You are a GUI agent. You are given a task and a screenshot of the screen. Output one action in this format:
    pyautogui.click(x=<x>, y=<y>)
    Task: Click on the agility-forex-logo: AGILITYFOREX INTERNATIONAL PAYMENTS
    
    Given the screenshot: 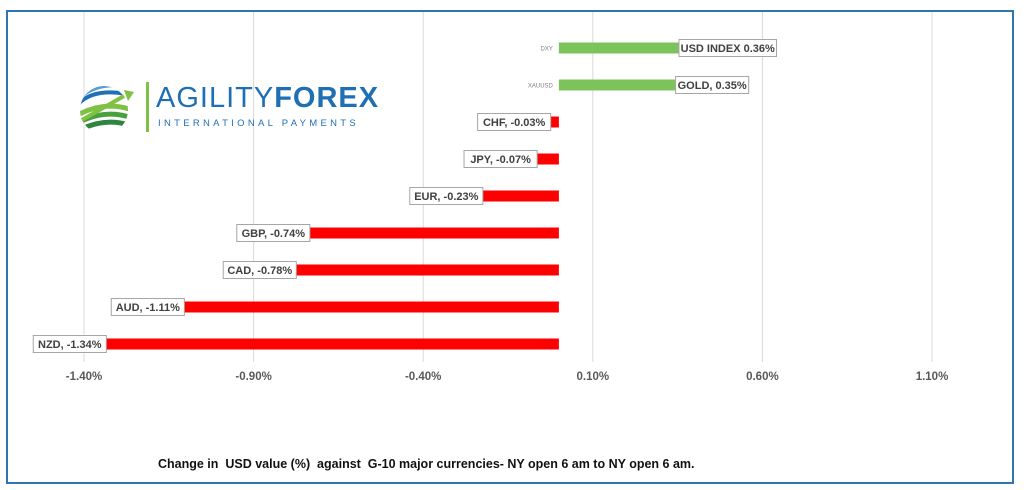 What is the action you would take?
    pyautogui.click(x=226, y=109)
    